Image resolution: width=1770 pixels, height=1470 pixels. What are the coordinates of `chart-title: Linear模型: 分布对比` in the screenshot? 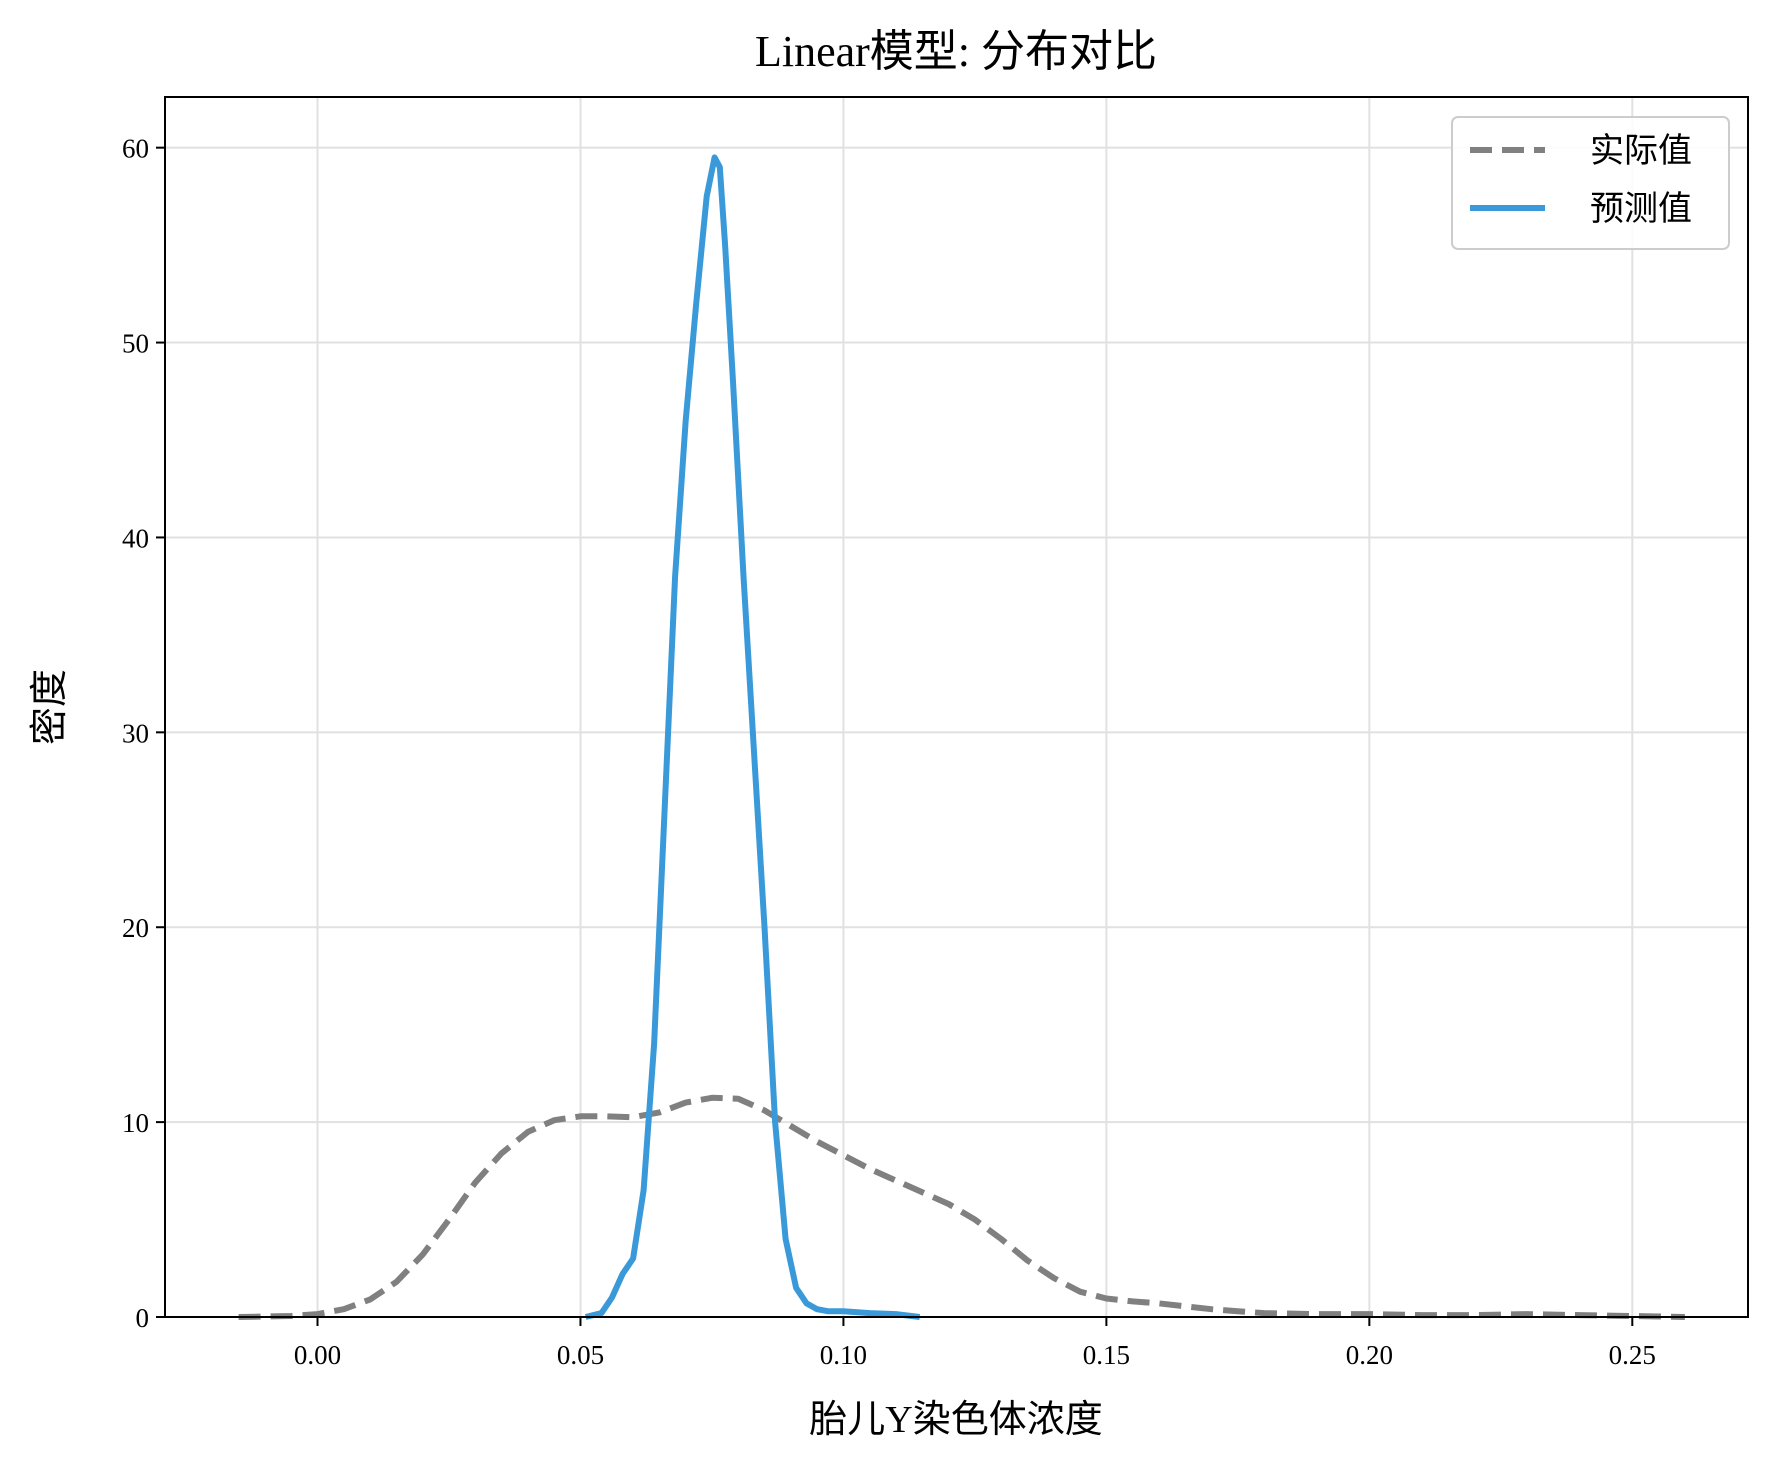 It's located at (956, 51).